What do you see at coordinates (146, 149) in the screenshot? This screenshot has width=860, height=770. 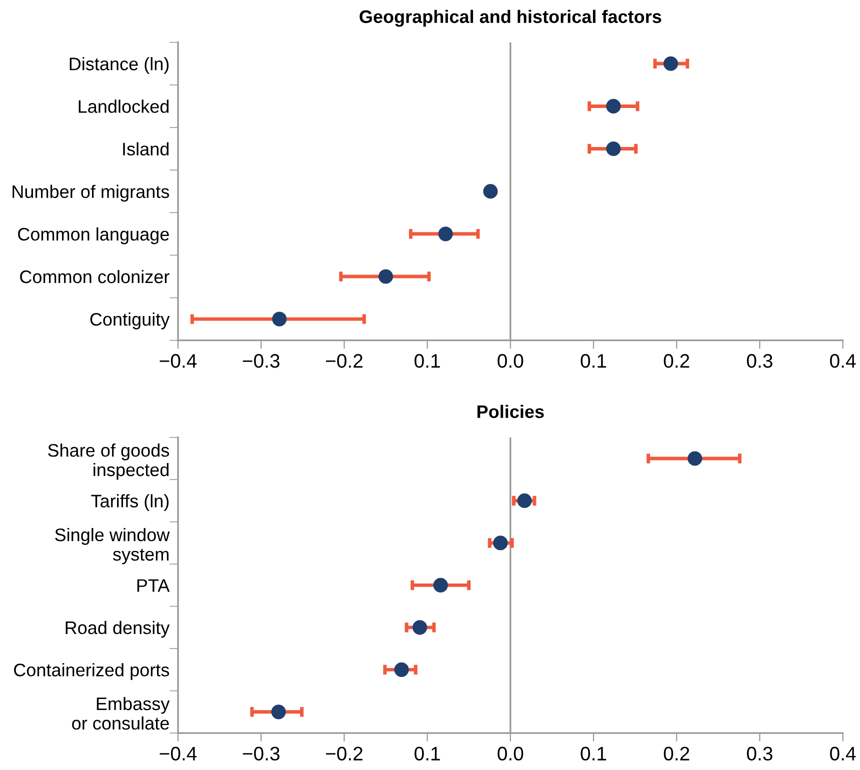 I see `y-tick-label: Island` at bounding box center [146, 149].